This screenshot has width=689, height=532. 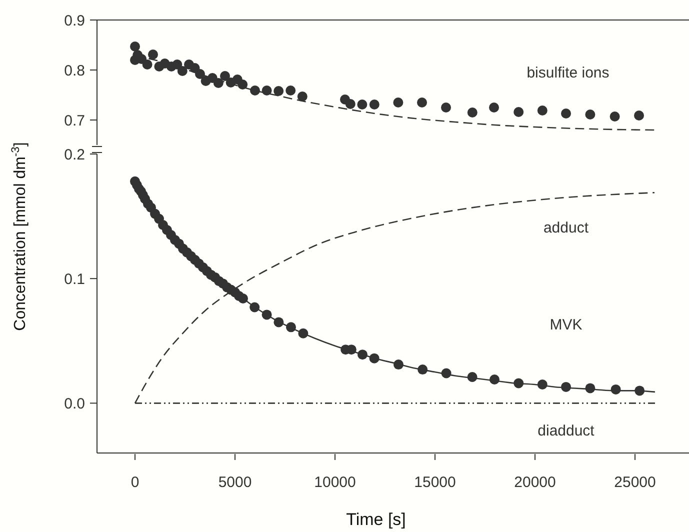 I want to click on y-tick-label: 0.8, so click(x=74, y=71).